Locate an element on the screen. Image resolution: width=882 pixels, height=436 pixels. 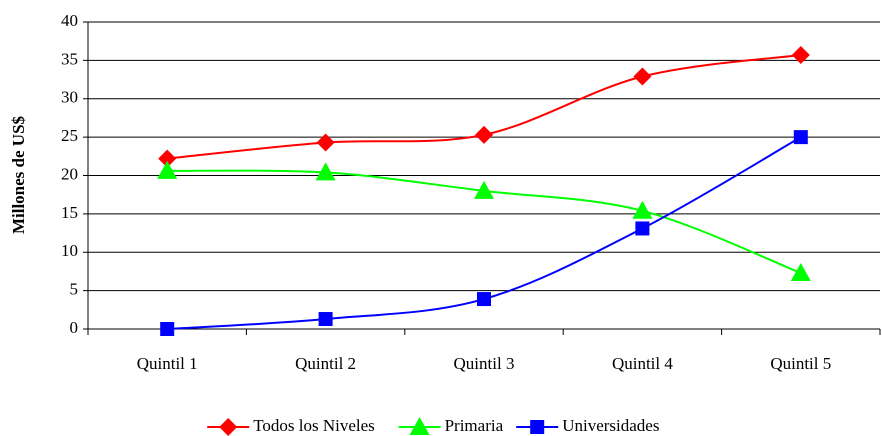
legend-label: Universidades is located at coordinates (610, 425).